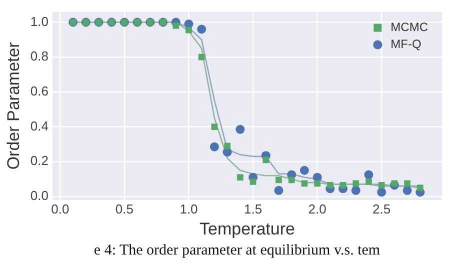 The width and height of the screenshot is (474, 260). Describe the element at coordinates (39, 196) in the screenshot. I see `y-tick-label: 0.0` at that location.